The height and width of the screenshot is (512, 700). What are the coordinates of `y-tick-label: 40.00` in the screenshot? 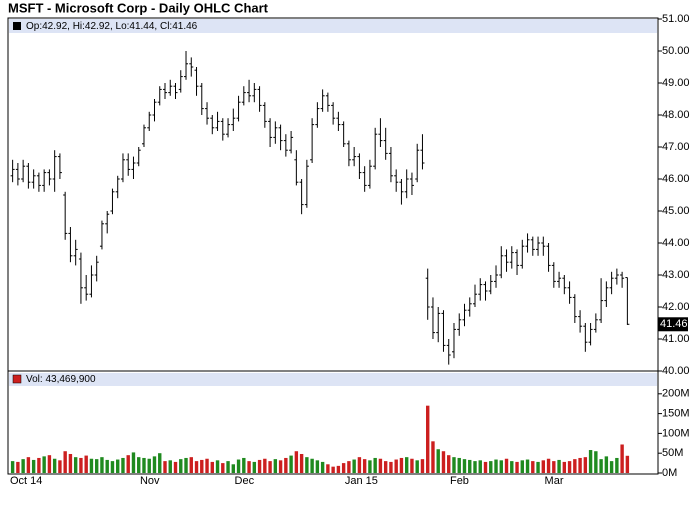 It's located at (676, 371).